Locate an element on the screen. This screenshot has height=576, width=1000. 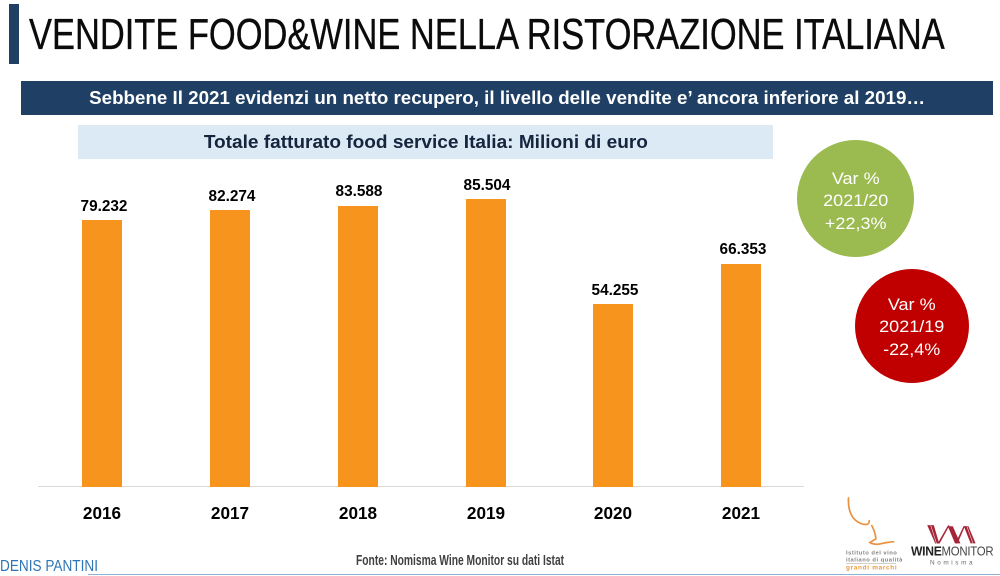
svg-text: WINE is located at coordinates (926, 551).